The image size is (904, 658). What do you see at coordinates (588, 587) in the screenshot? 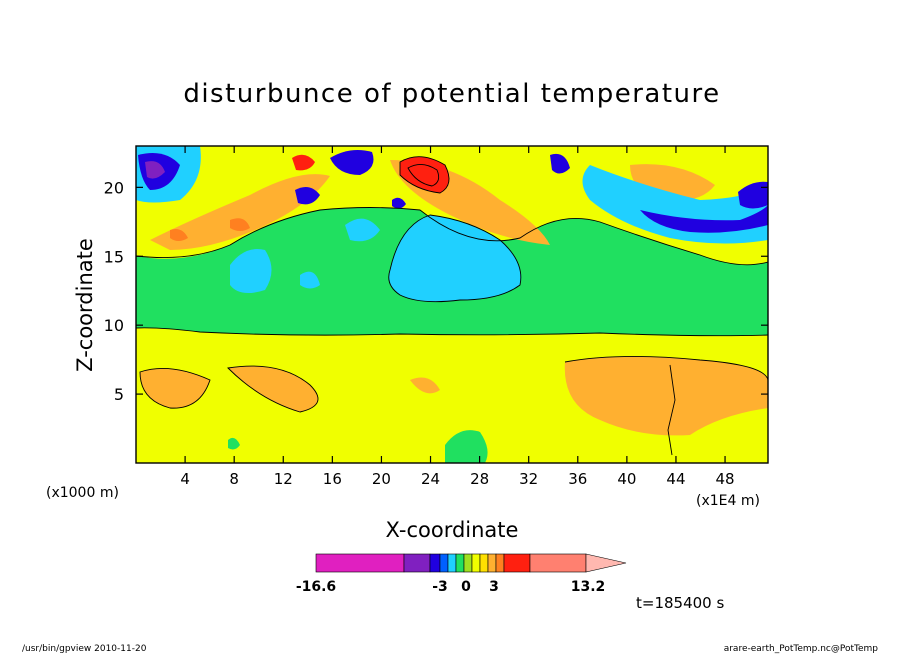
I see `colorbar-tick-label: 13.2` at bounding box center [588, 587].